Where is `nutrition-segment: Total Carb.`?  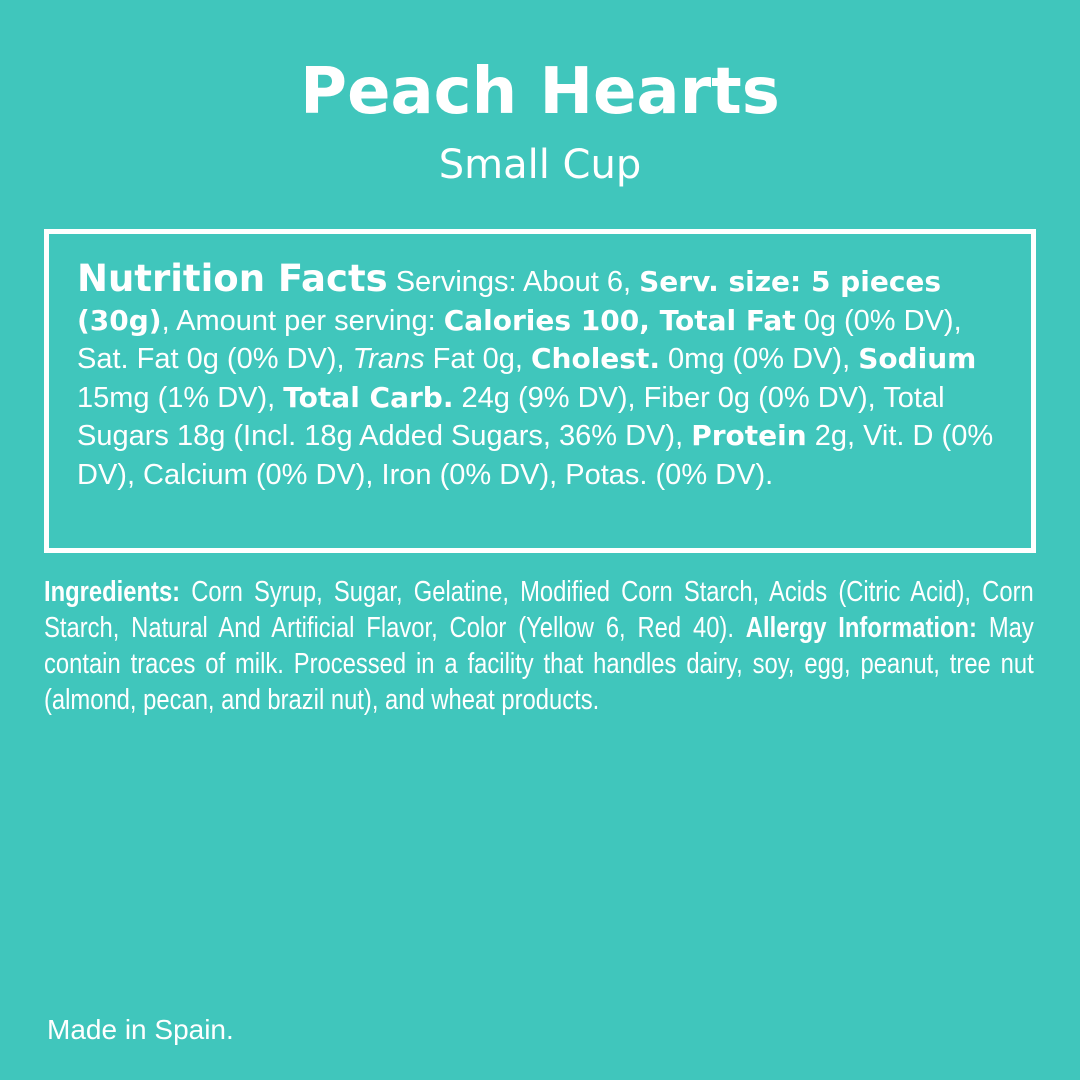
nutrition-segment: Total Carb. is located at coordinates (368, 397).